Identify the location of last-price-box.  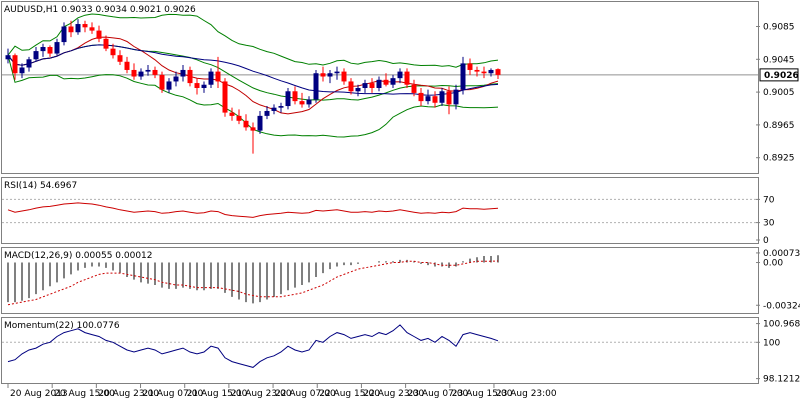
(779, 75).